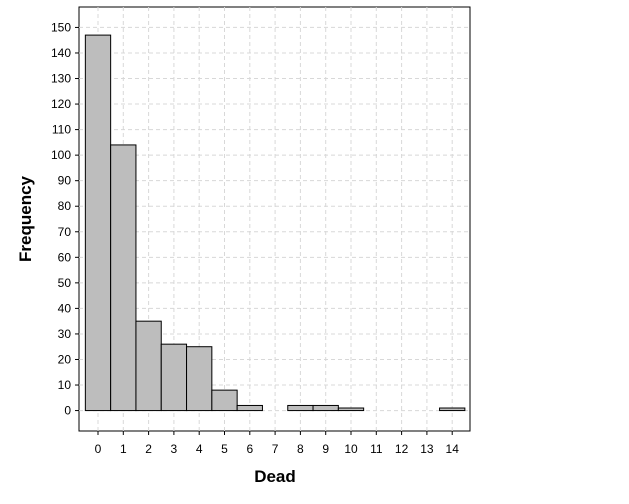 Image resolution: width=629 pixels, height=504 pixels. Describe the element at coordinates (402, 449) in the screenshot. I see `x-tick-label: 12` at that location.